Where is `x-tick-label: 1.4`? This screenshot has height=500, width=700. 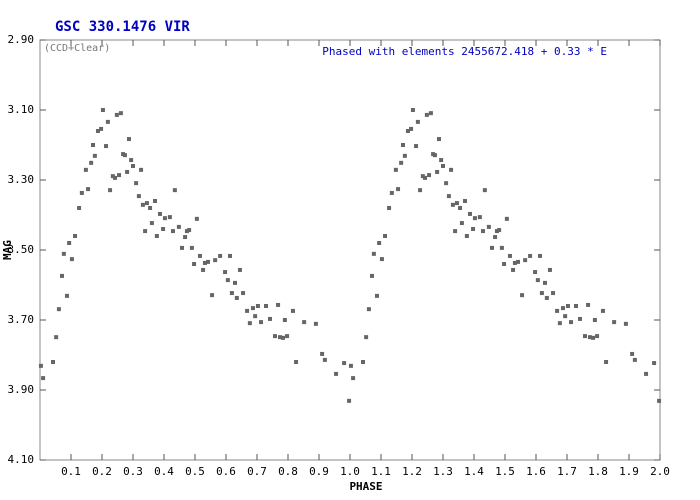
x-tick-label: 1.4 is located at coordinates (474, 471).